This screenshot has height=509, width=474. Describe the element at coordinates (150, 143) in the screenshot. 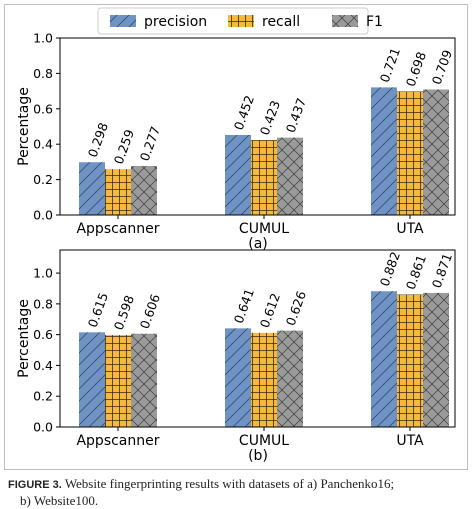

I see `data-label-a-f1-0: 0.277` at that location.